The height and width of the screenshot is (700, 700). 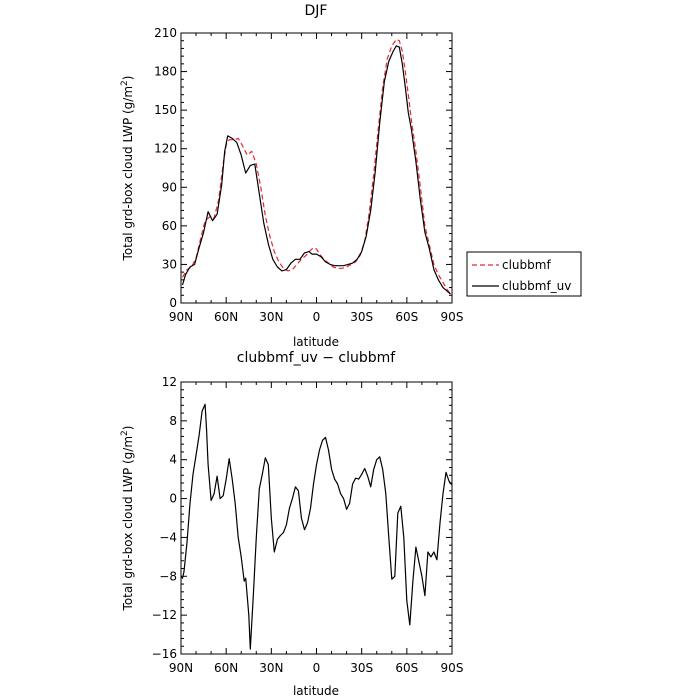 I want to click on legend-label-clubbmf-uv: clubbmf_uv, so click(x=536, y=286).